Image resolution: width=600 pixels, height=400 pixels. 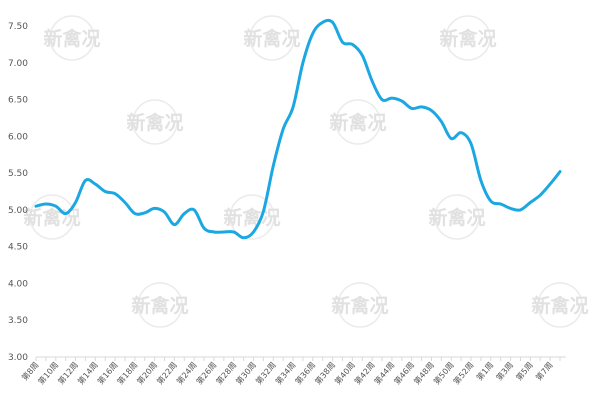 I want to click on x-tick-label: 第18周, so click(x=127, y=373).